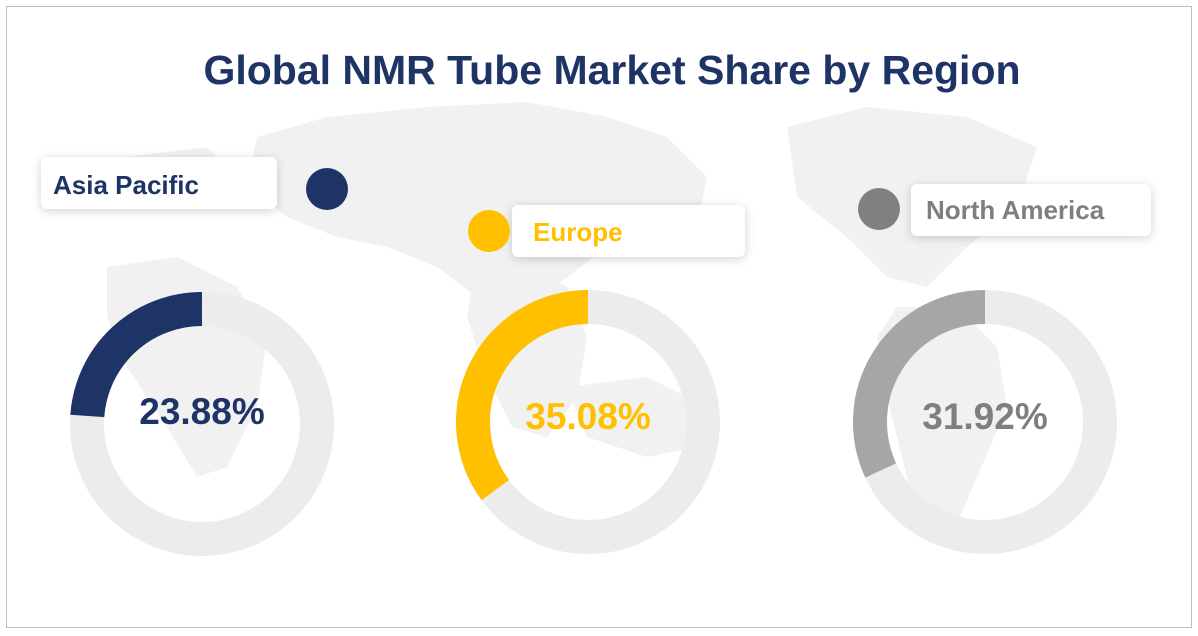 The height and width of the screenshot is (636, 1198). I want to click on north-america-legend-label: North America, so click(1015, 210).